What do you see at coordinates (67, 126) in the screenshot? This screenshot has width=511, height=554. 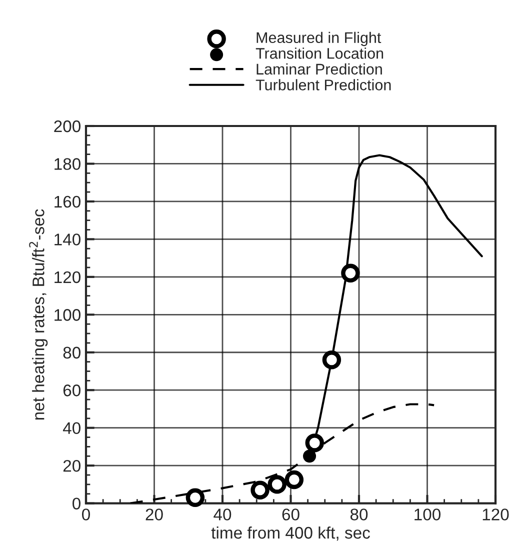 I see `y-tick-label: 200` at bounding box center [67, 126].